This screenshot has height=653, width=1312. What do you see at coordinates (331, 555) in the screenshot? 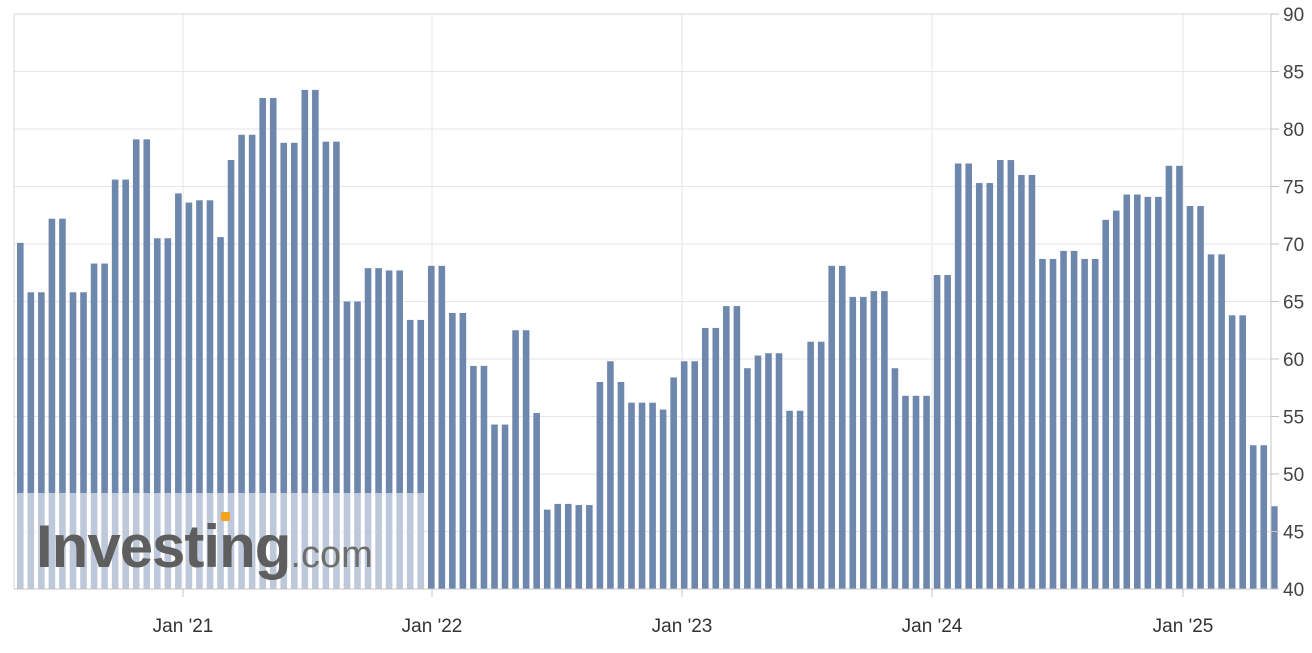
I see `watermark-logo-suffix: .com` at bounding box center [331, 555].